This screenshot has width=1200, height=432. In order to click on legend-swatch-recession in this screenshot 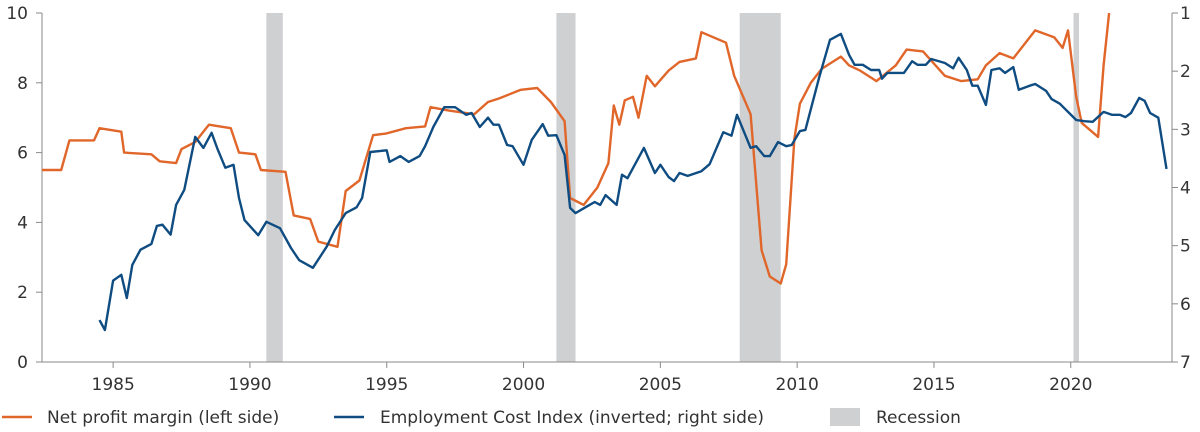, I will do `click(845, 417)`.